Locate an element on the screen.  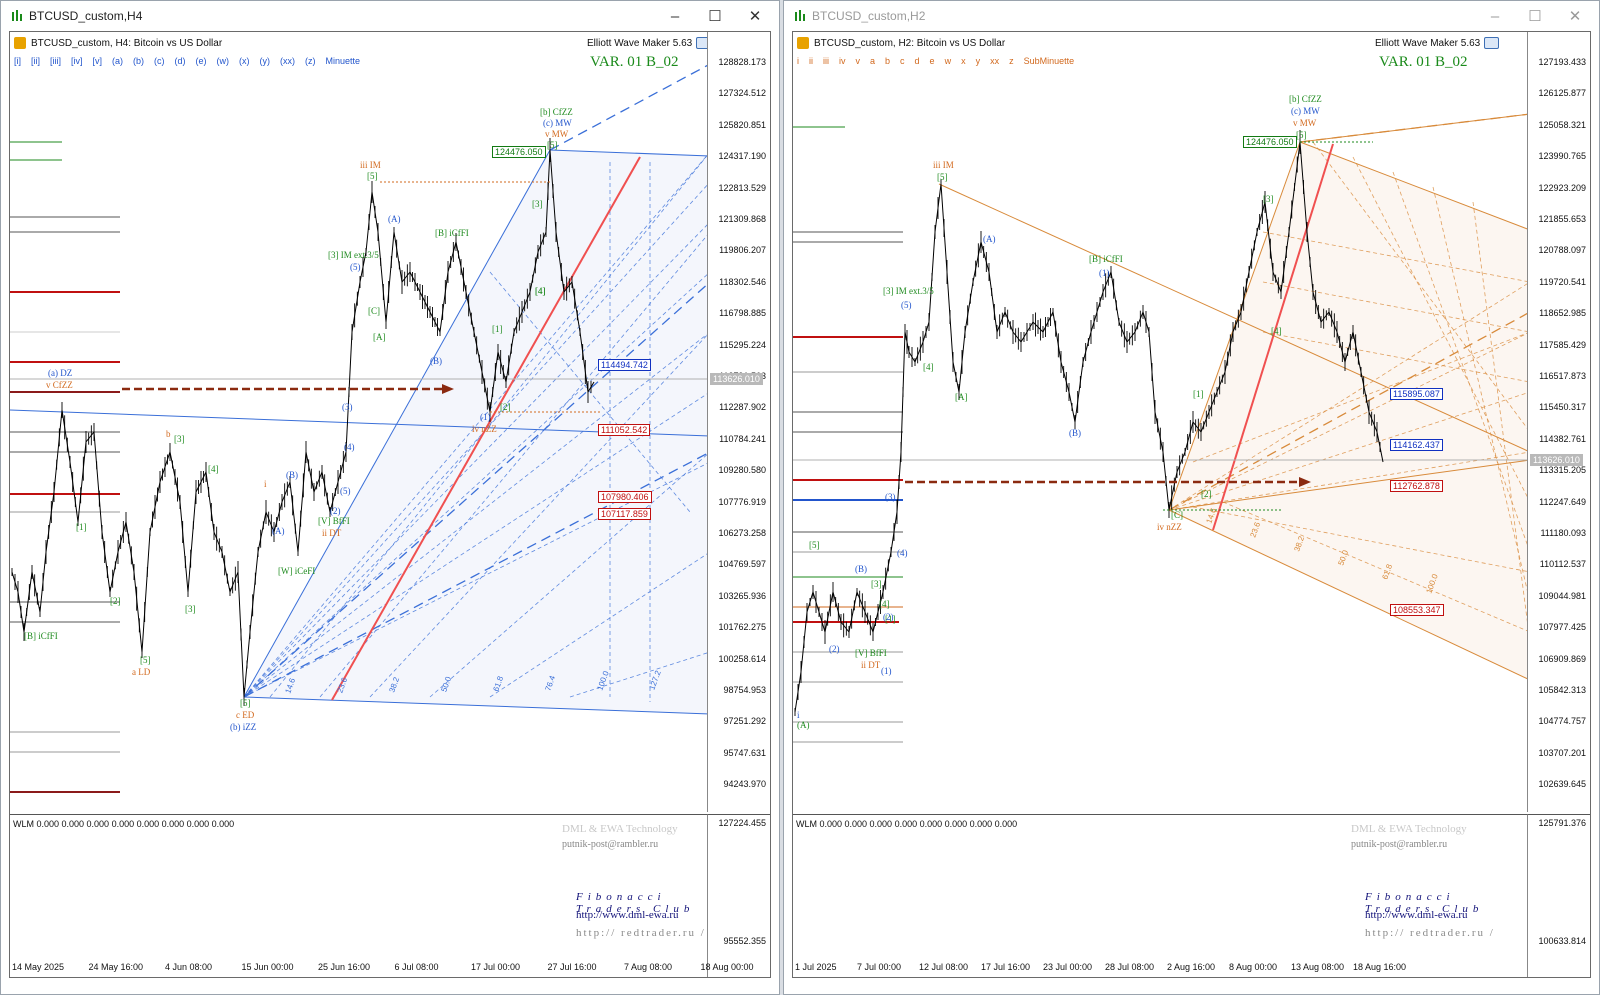
degree-7: c is located at coordinates (902, 61).